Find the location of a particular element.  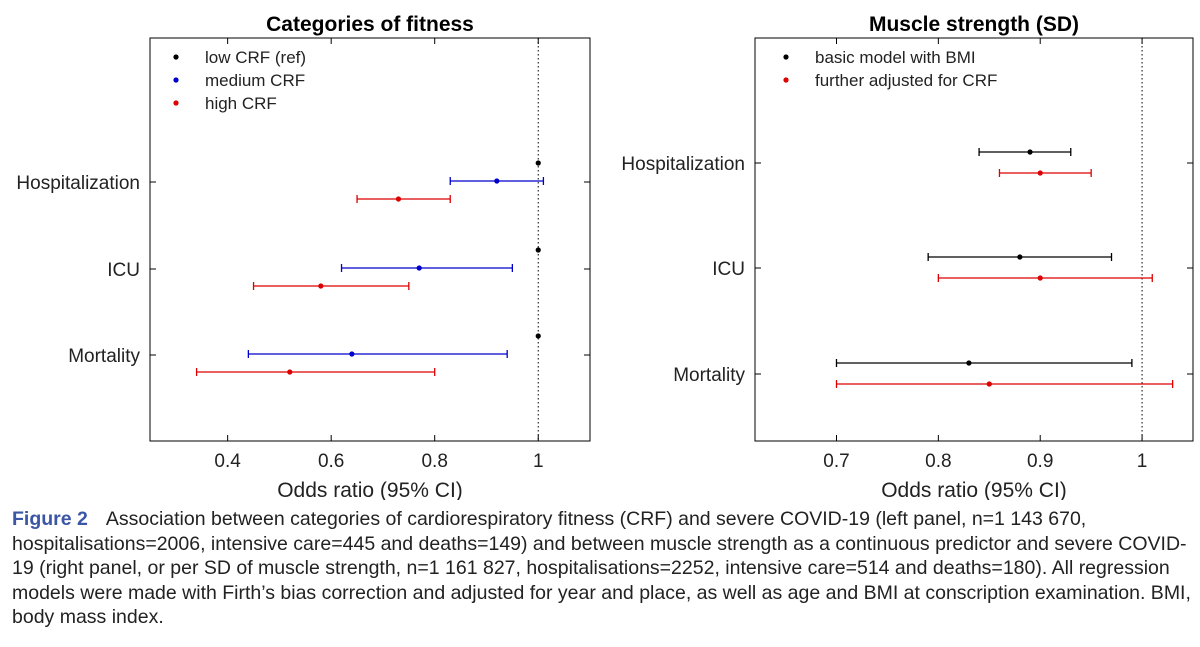

x-tick-label: 0.9 is located at coordinates (1040, 461).